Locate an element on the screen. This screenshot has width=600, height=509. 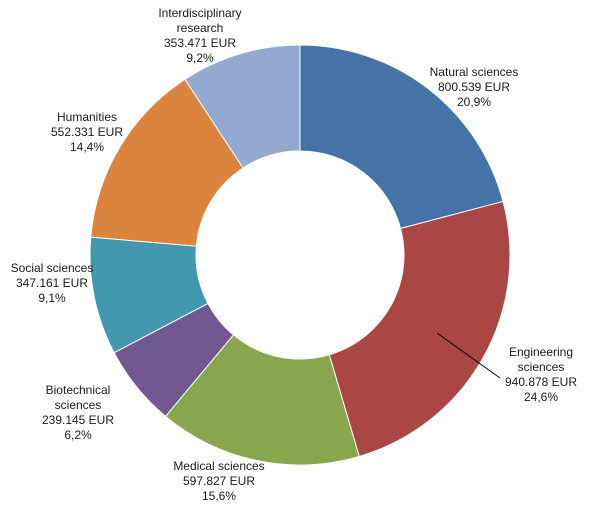
label-category: Humanities is located at coordinates (87, 117).